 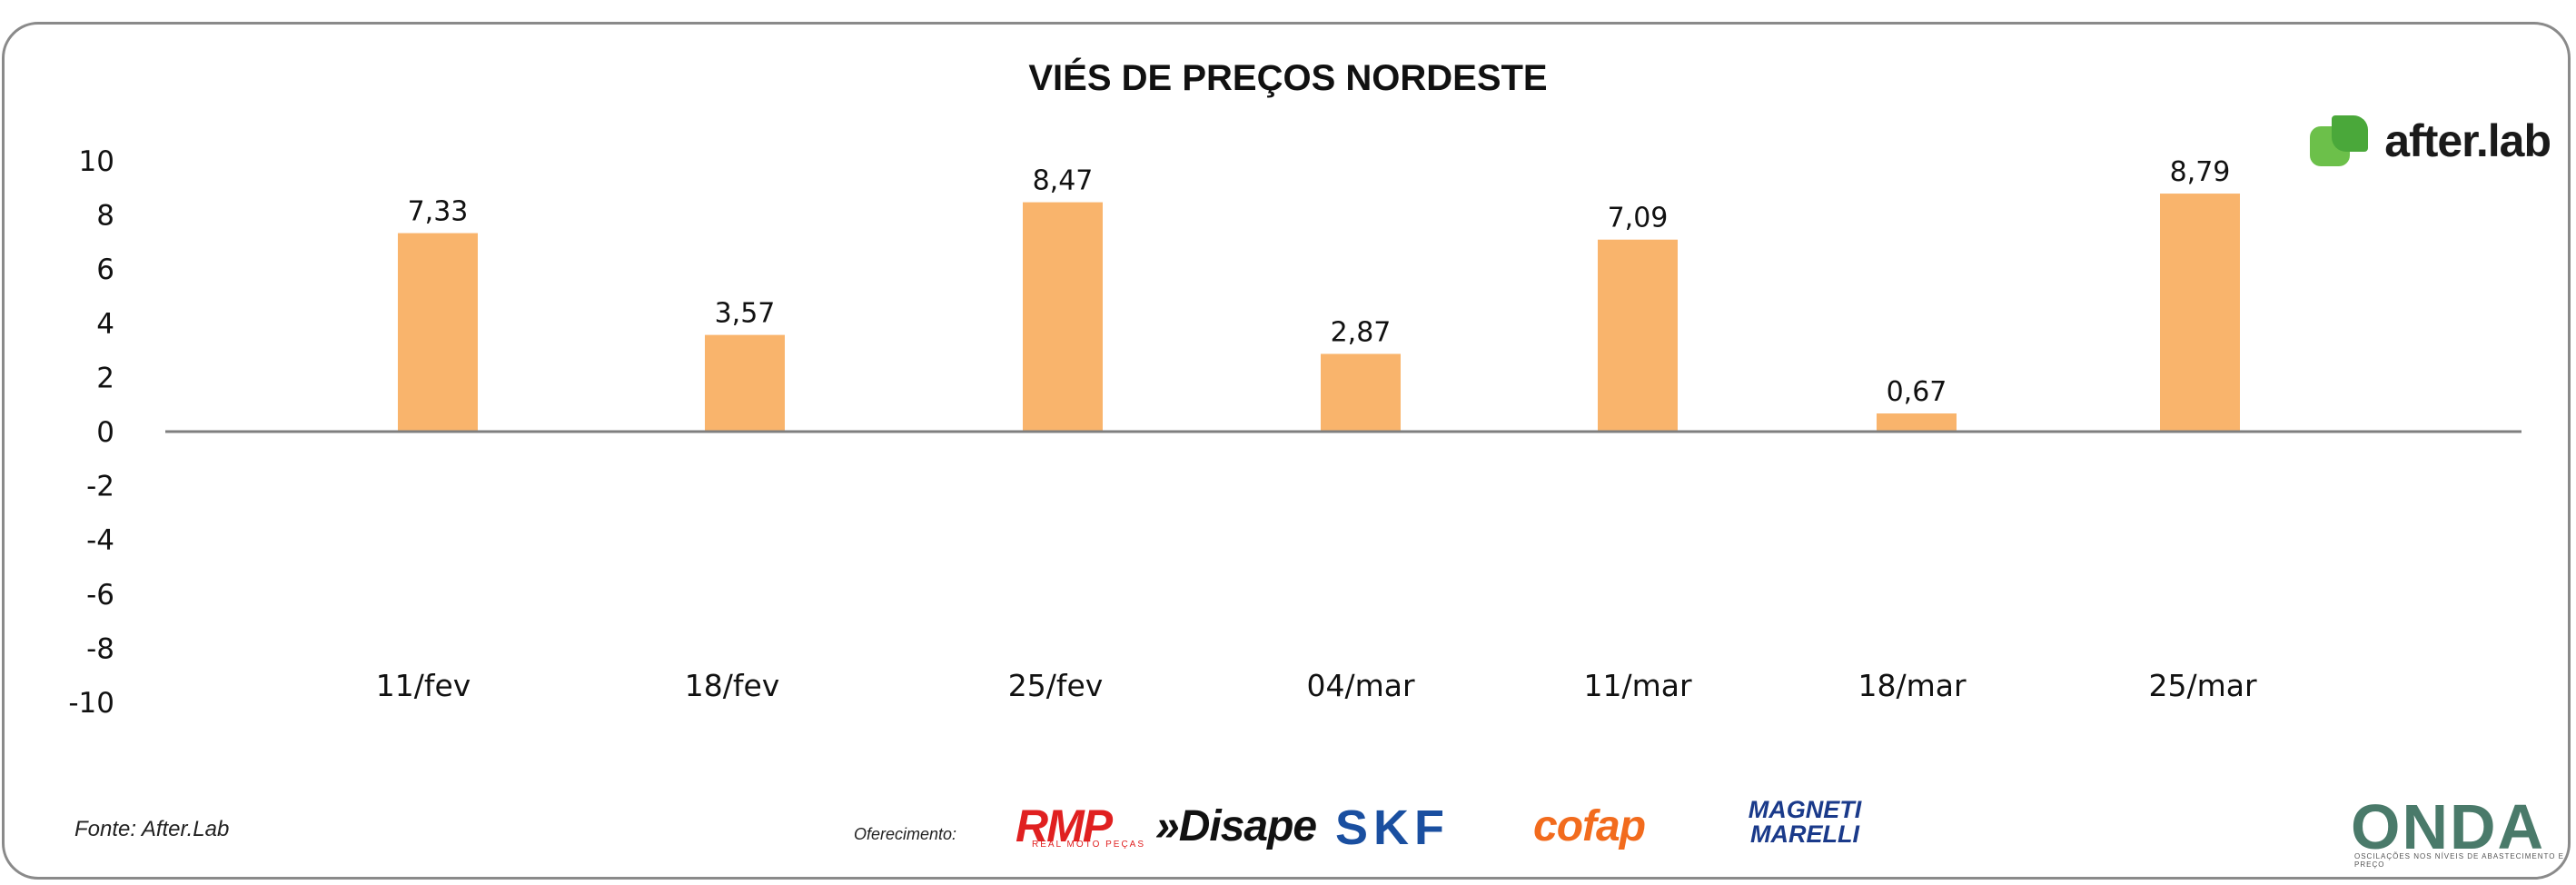 I want to click on offer-label: Oferecimento:, so click(x=905, y=834).